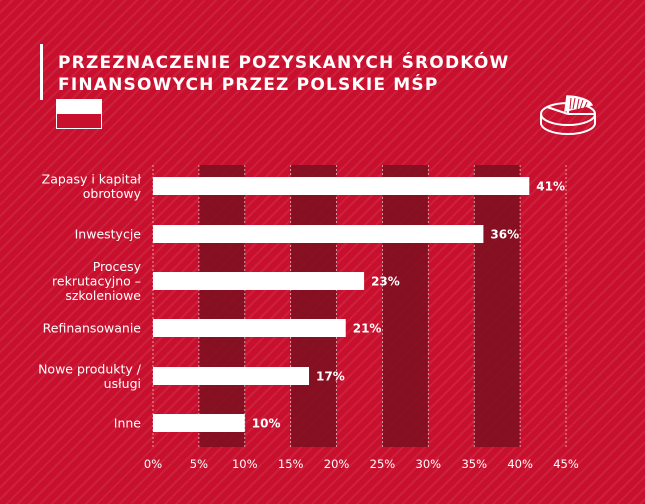 The height and width of the screenshot is (504, 645). Describe the element at coordinates (153, 464) in the screenshot. I see `x-tick-label: 0%` at that location.